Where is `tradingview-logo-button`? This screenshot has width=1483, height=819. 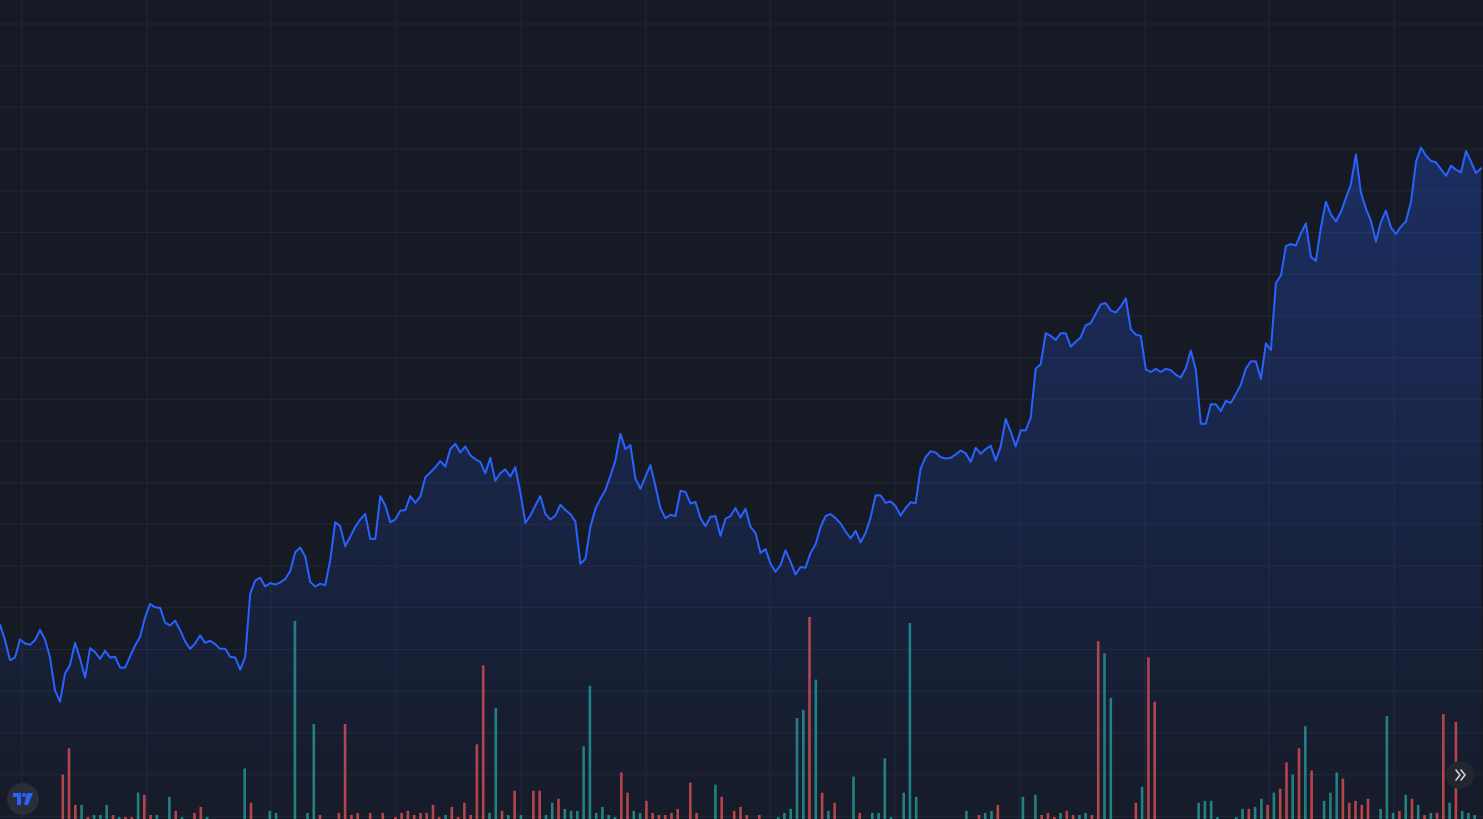
tradingview-logo-button is located at coordinates (23, 799).